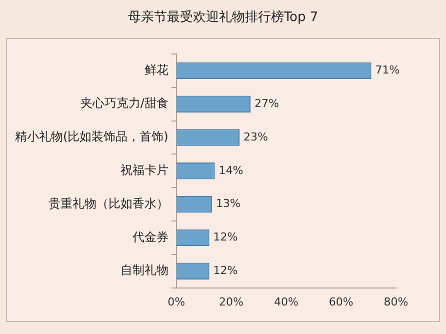 The height and width of the screenshot is (334, 446). Describe the element at coordinates (177, 301) in the screenshot. I see `x-tick-label: 0%` at that location.